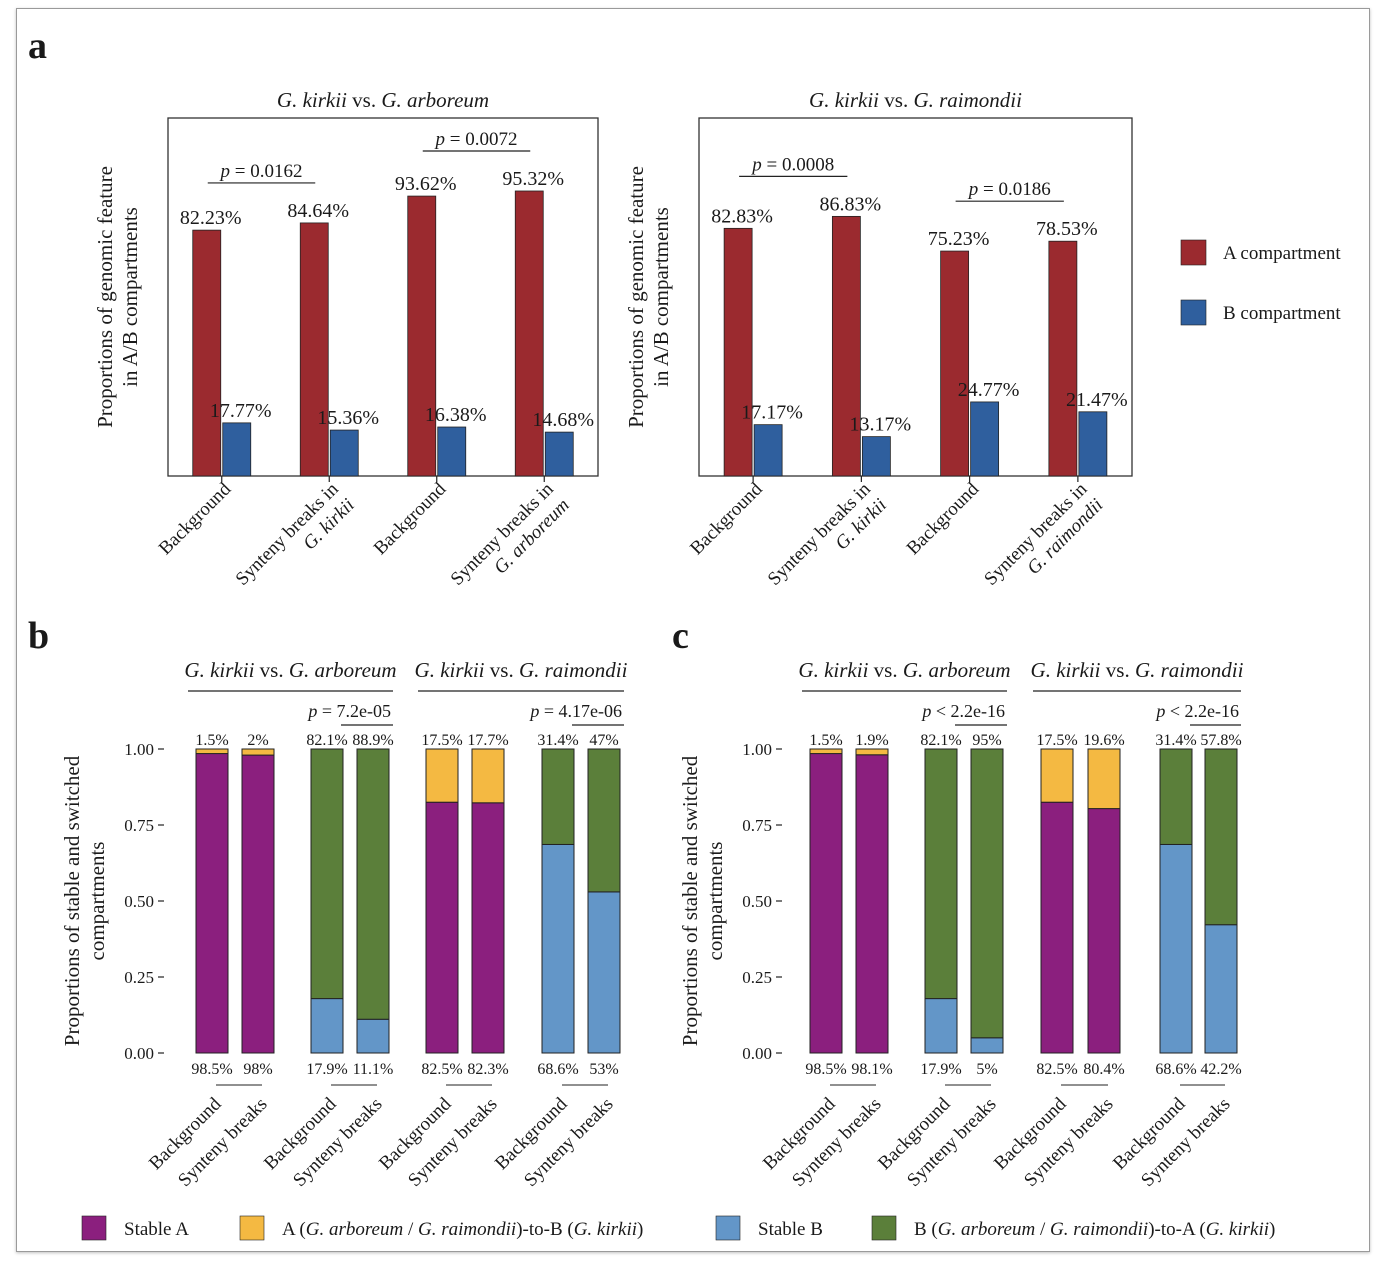 Image resolution: width=1392 pixels, height=1264 pixels. Describe the element at coordinates (1097, 400) in the screenshot. I see `a-bar-label-2-3-B: 21.47%` at that location.